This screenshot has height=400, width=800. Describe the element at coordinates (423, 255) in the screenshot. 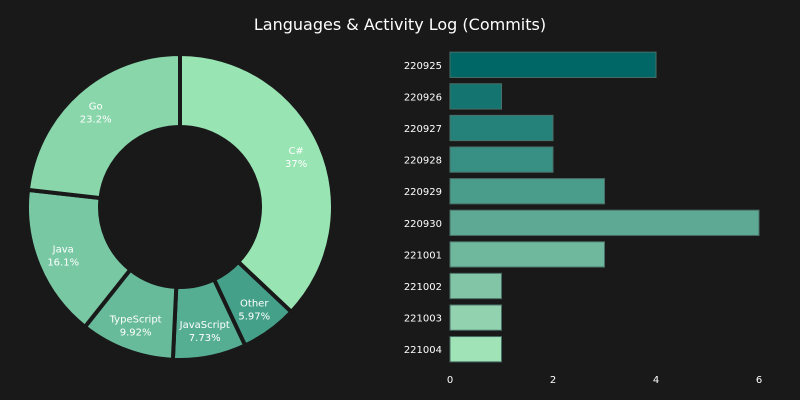

I see `bar-category-label-221001: 221001` at that location.